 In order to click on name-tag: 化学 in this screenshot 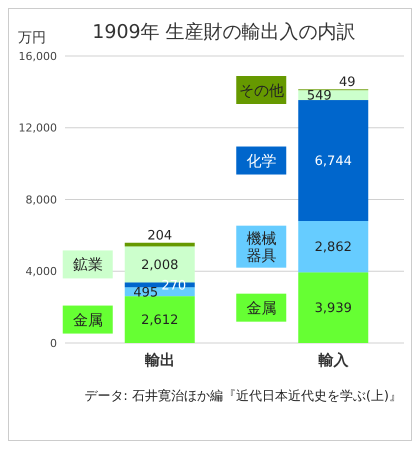, I will do `click(261, 160)`.